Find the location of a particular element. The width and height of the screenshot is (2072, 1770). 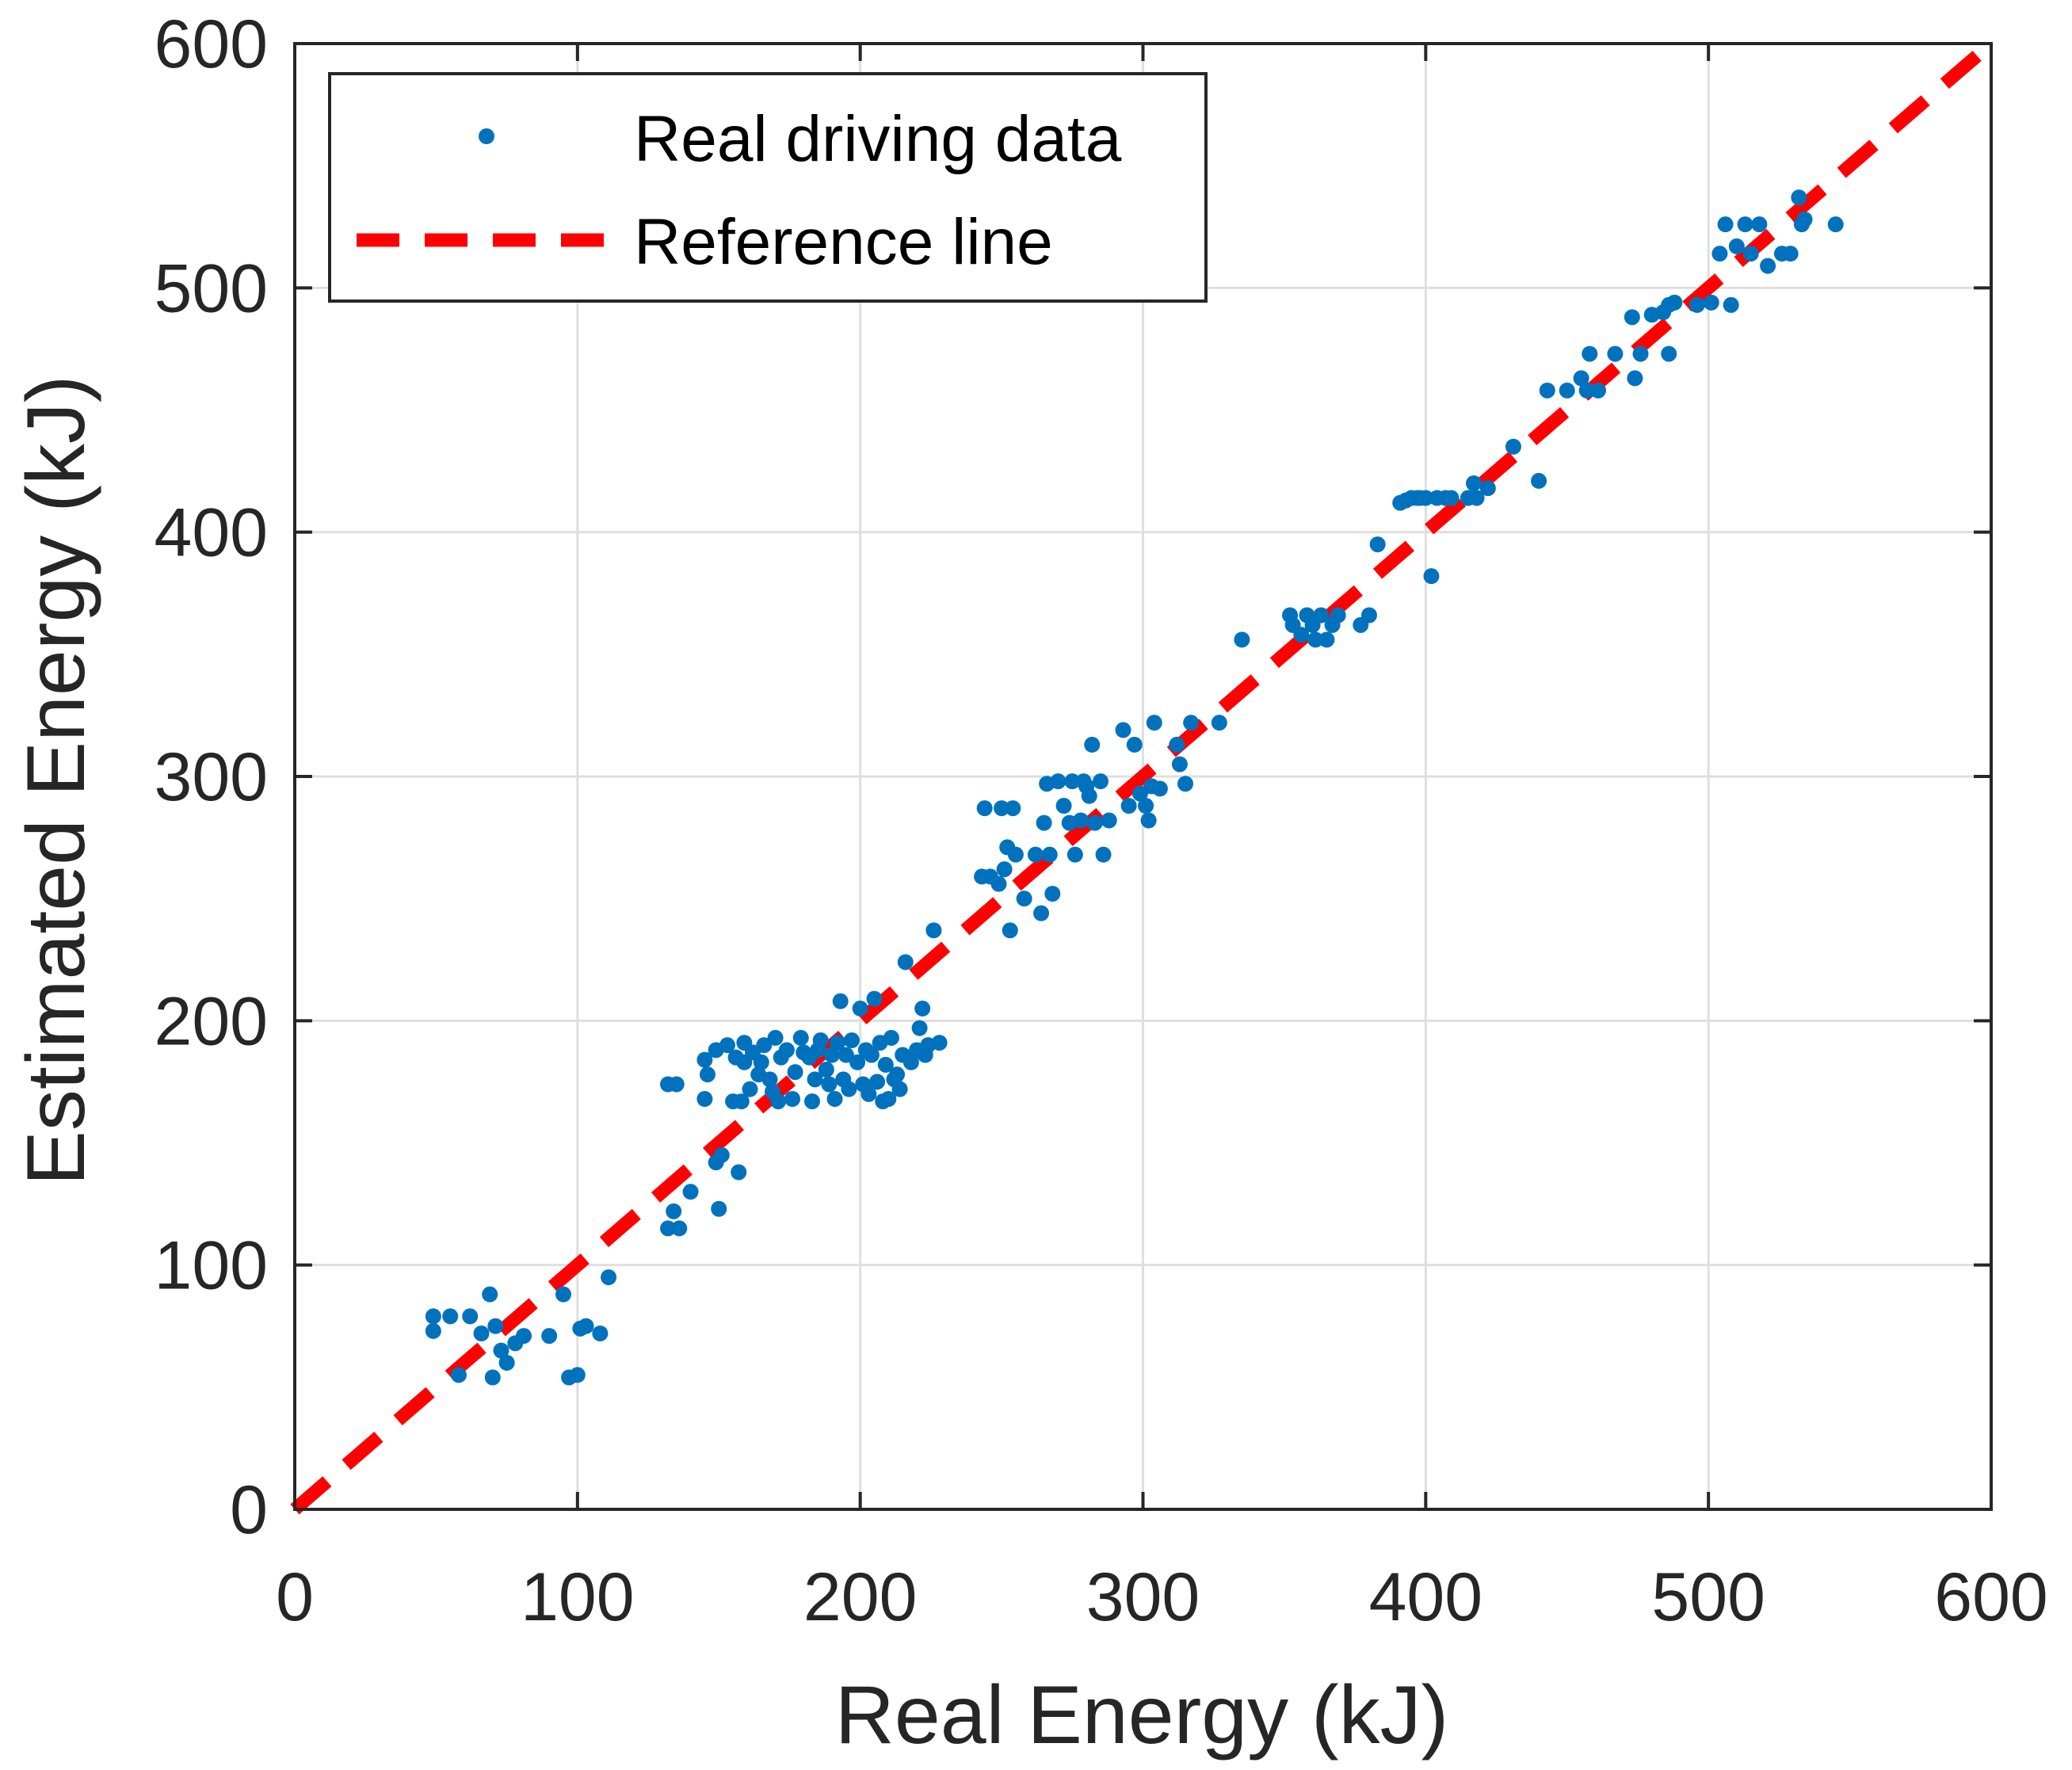

y-tick-label-400: 400 is located at coordinates (212, 533).